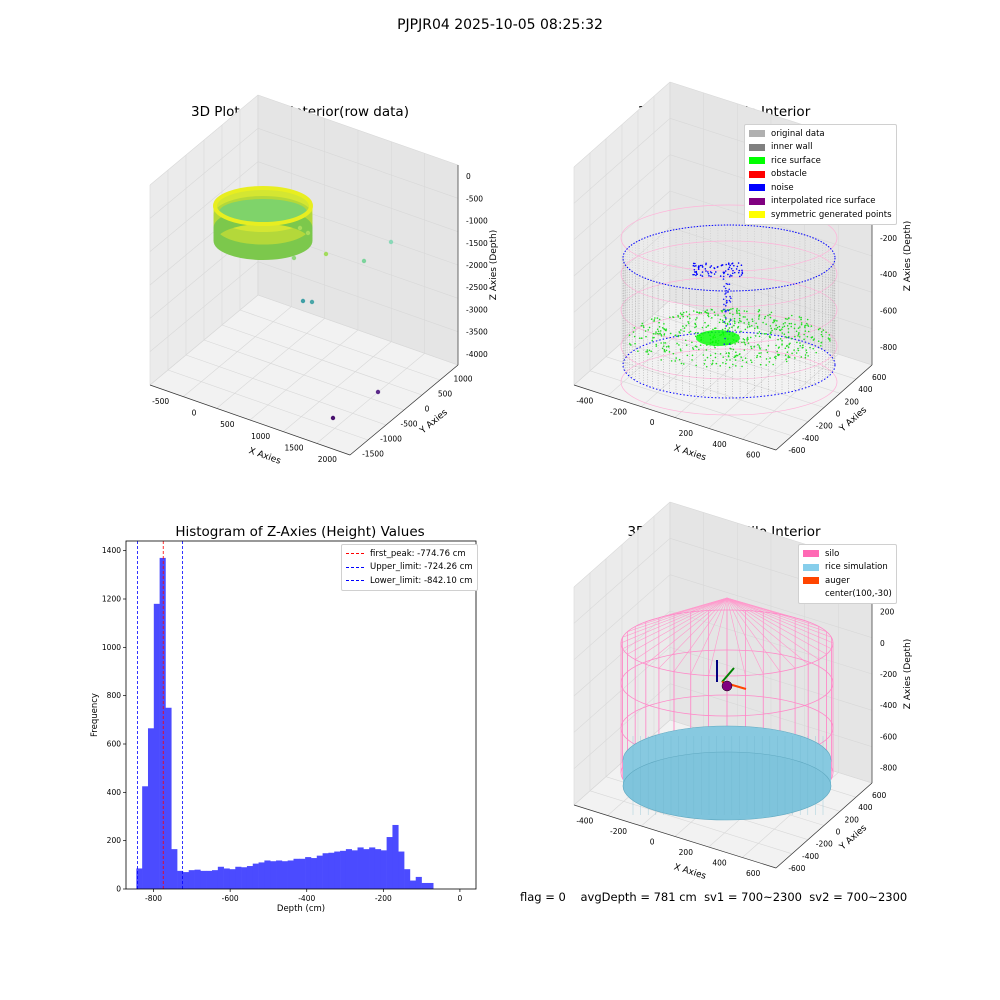 This screenshot has width=1000, height=1000. What do you see at coordinates (727, 709) in the screenshot?
I see `simulation-marks` at bounding box center [727, 709].